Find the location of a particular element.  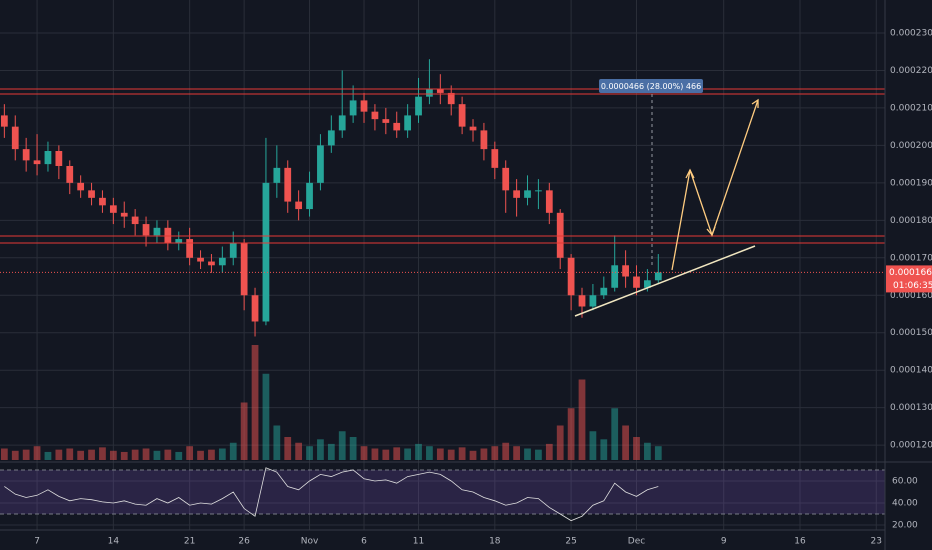

rsi is located at coordinates (442, 494).